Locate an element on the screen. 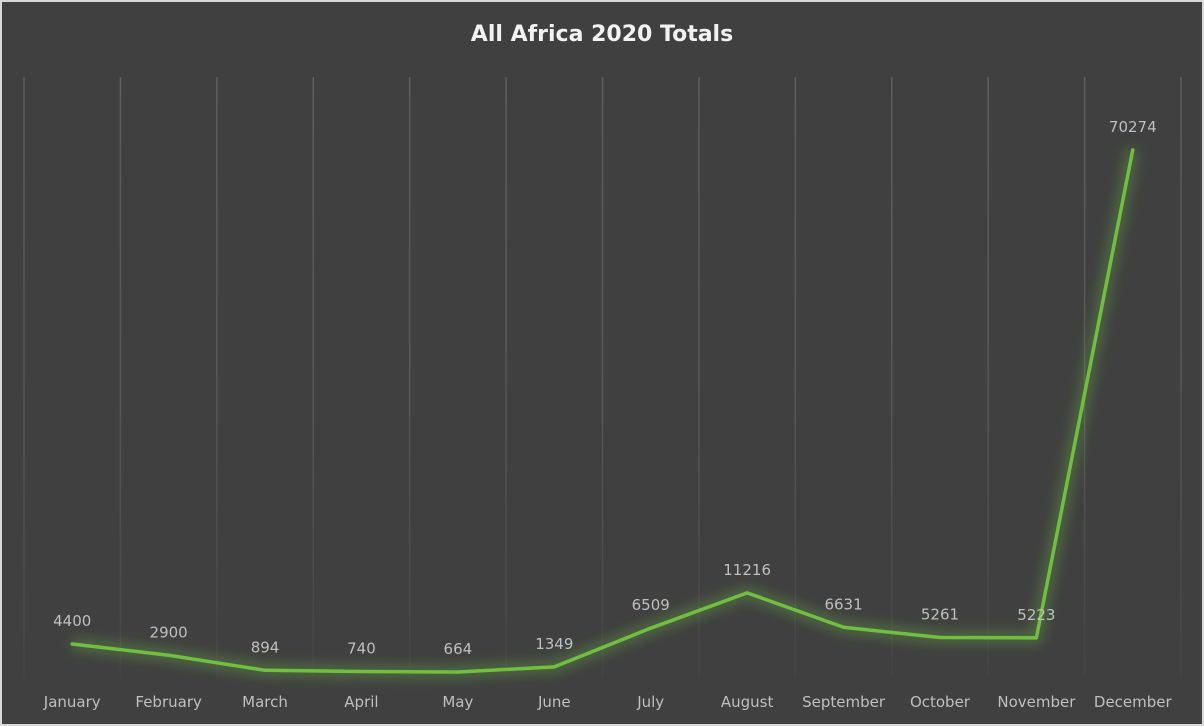  x-tick-label: August is located at coordinates (747, 702).